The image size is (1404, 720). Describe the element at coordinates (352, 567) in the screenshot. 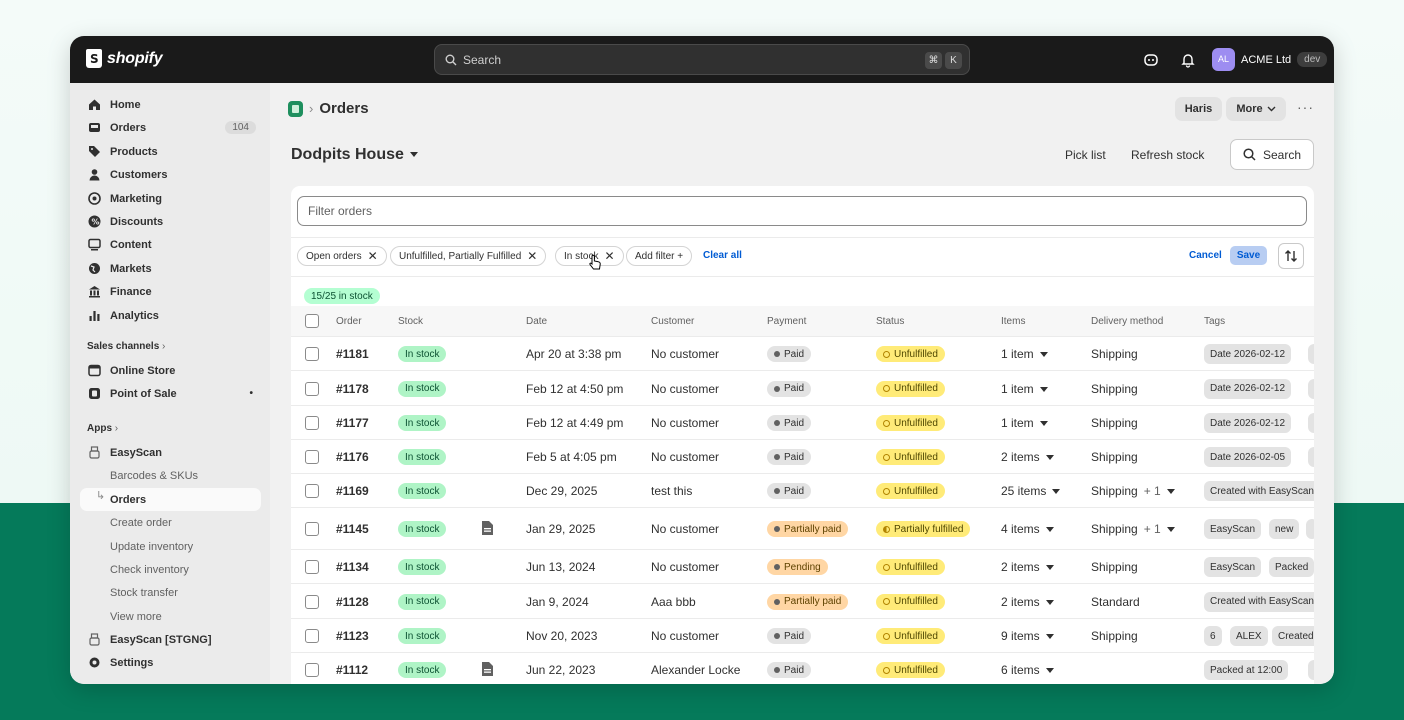

I see `order-number: #1134` at that location.